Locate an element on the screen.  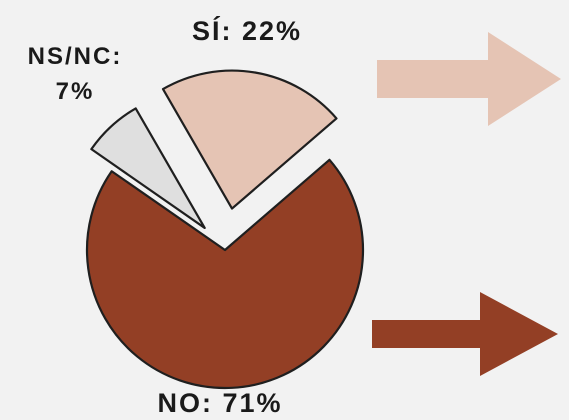
slice-label-nsnc-line1: NS/NC: is located at coordinates (75, 56).